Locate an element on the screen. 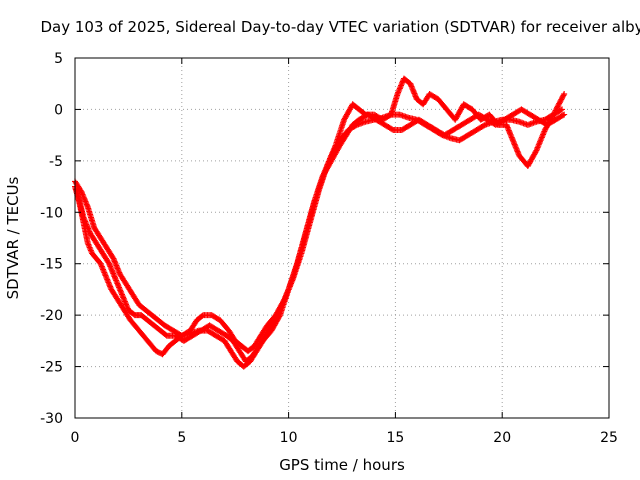  x-tick-label: 5 is located at coordinates (181, 438).